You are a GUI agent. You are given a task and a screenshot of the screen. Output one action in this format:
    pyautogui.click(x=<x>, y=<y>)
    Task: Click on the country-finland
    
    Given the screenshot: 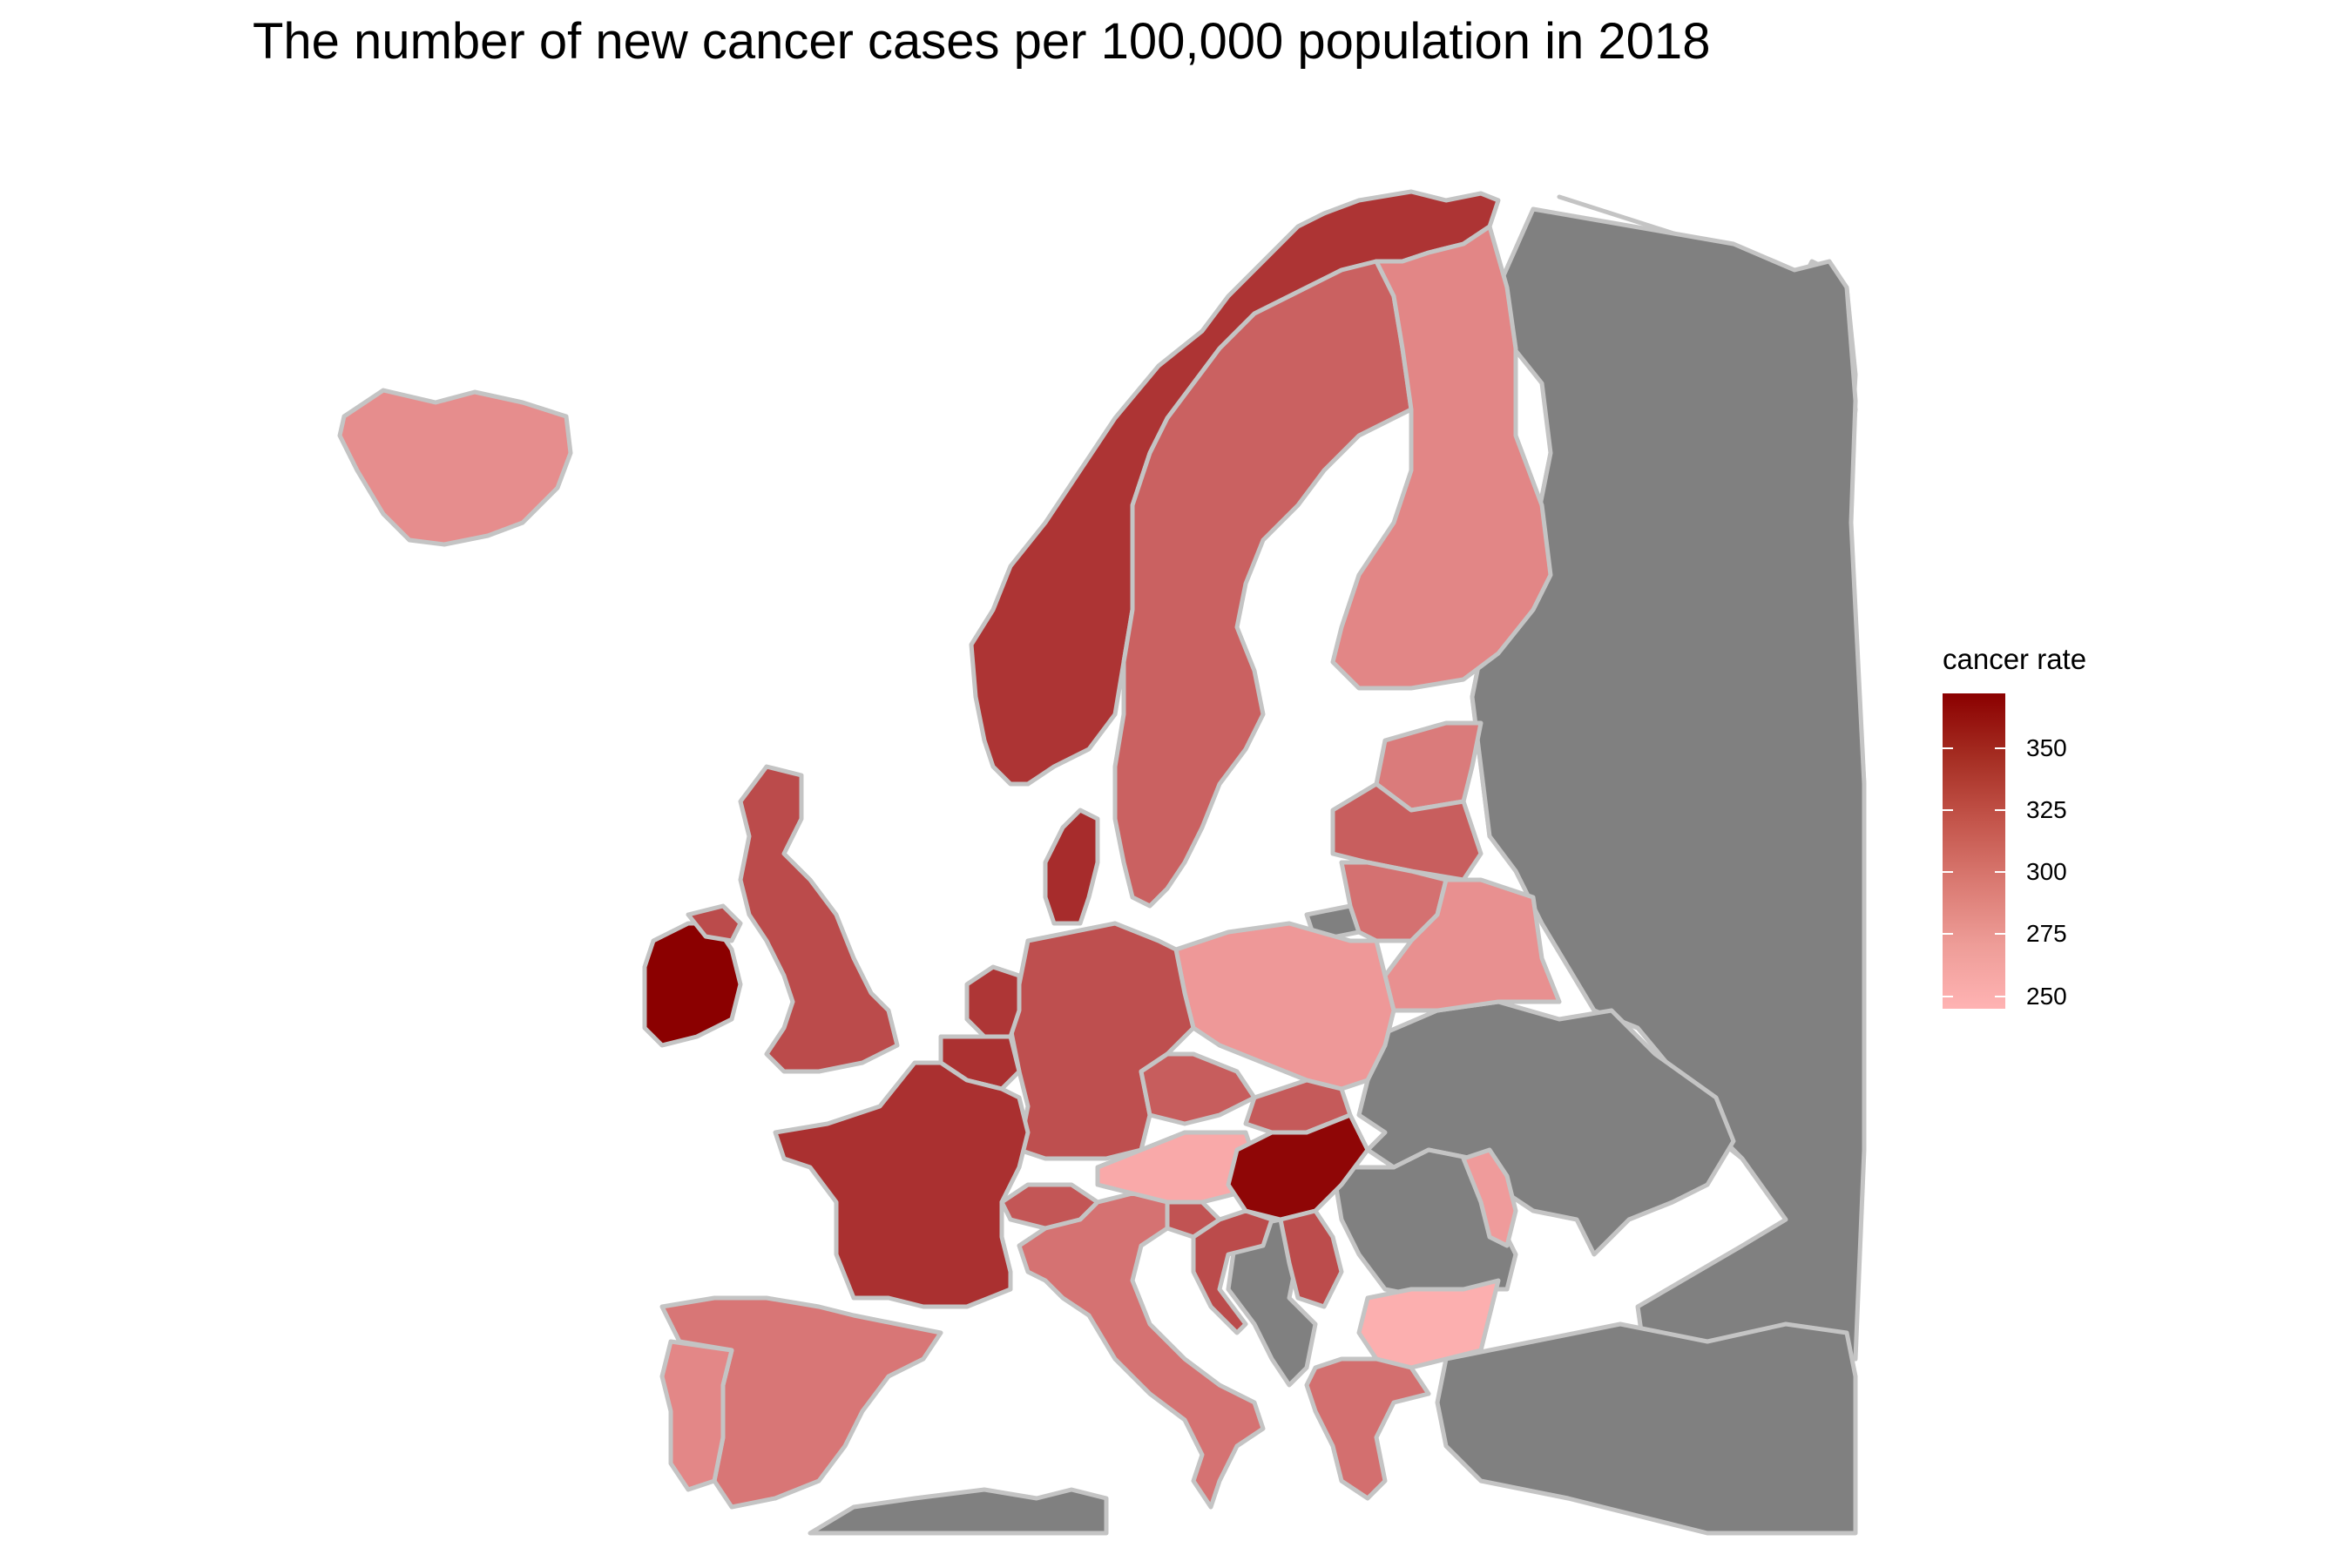 What is the action you would take?
    pyautogui.click(x=1441, y=457)
    